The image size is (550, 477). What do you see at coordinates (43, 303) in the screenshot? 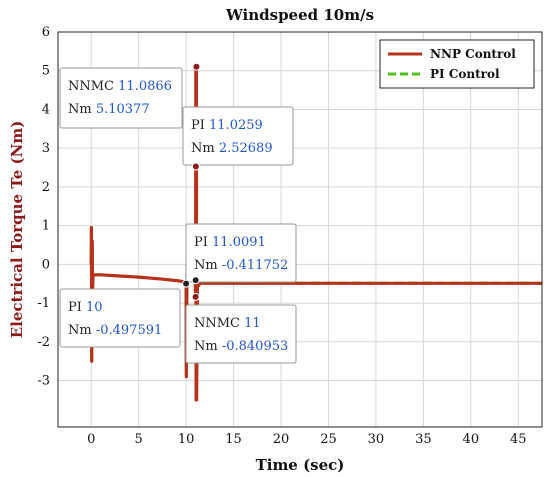
I see `y-tick-label: -1` at bounding box center [43, 303].